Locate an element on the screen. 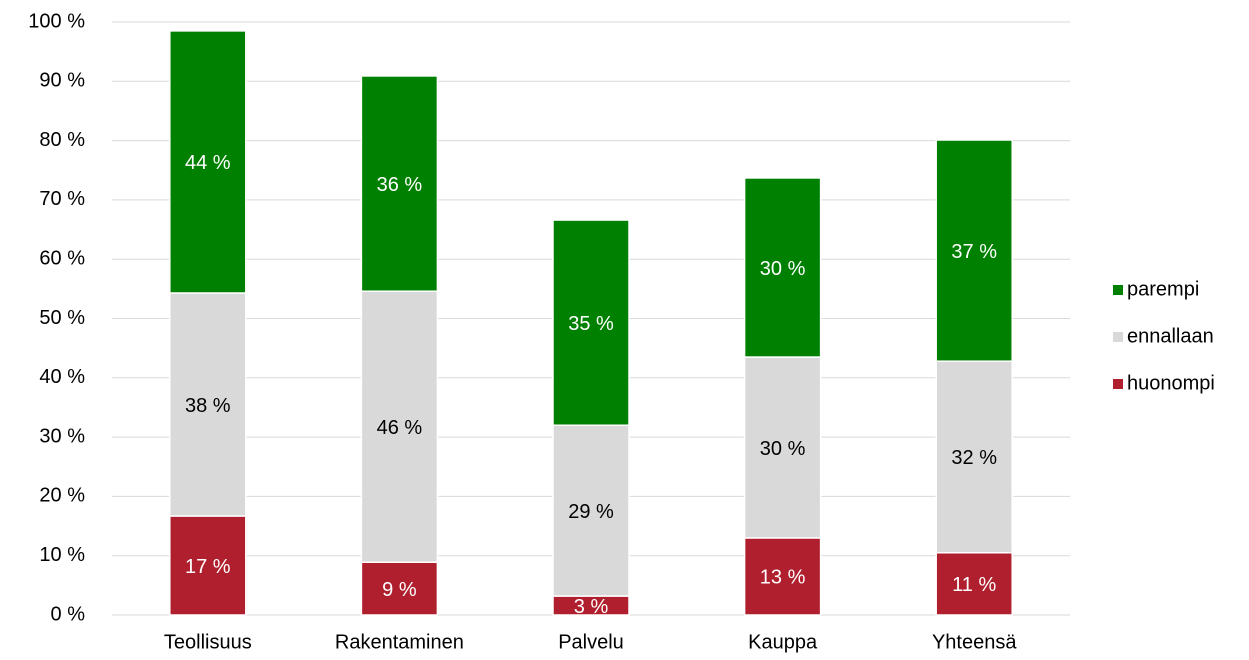  y-tick-label: 30 % is located at coordinates (62, 436).